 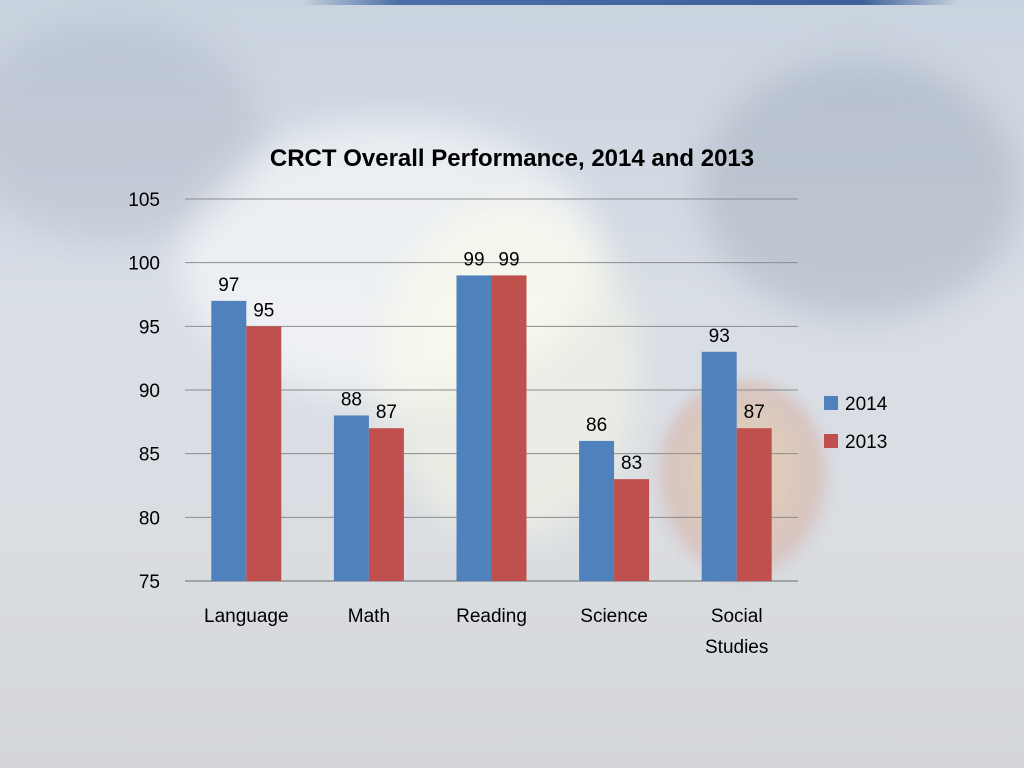 What do you see at coordinates (512, 158) in the screenshot?
I see `chart-title: CRCT Overall Performance, 2014 and 2013` at bounding box center [512, 158].